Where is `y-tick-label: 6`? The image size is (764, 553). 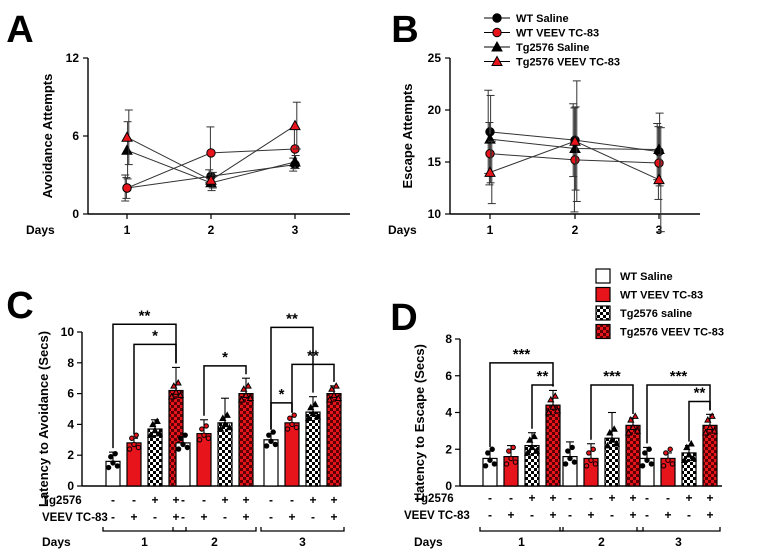 y-tick-label: 6 is located at coordinates (448, 376).